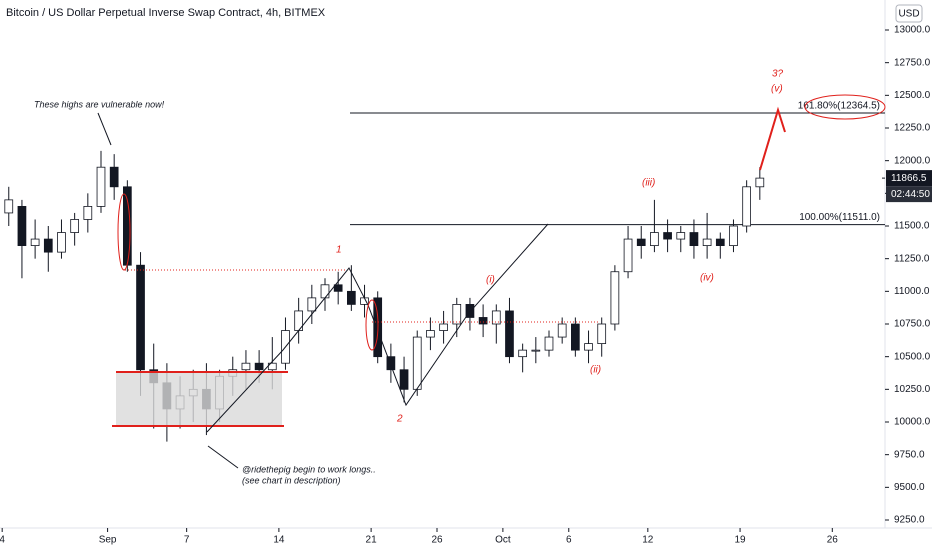  I want to click on range-box, so click(199, 399).